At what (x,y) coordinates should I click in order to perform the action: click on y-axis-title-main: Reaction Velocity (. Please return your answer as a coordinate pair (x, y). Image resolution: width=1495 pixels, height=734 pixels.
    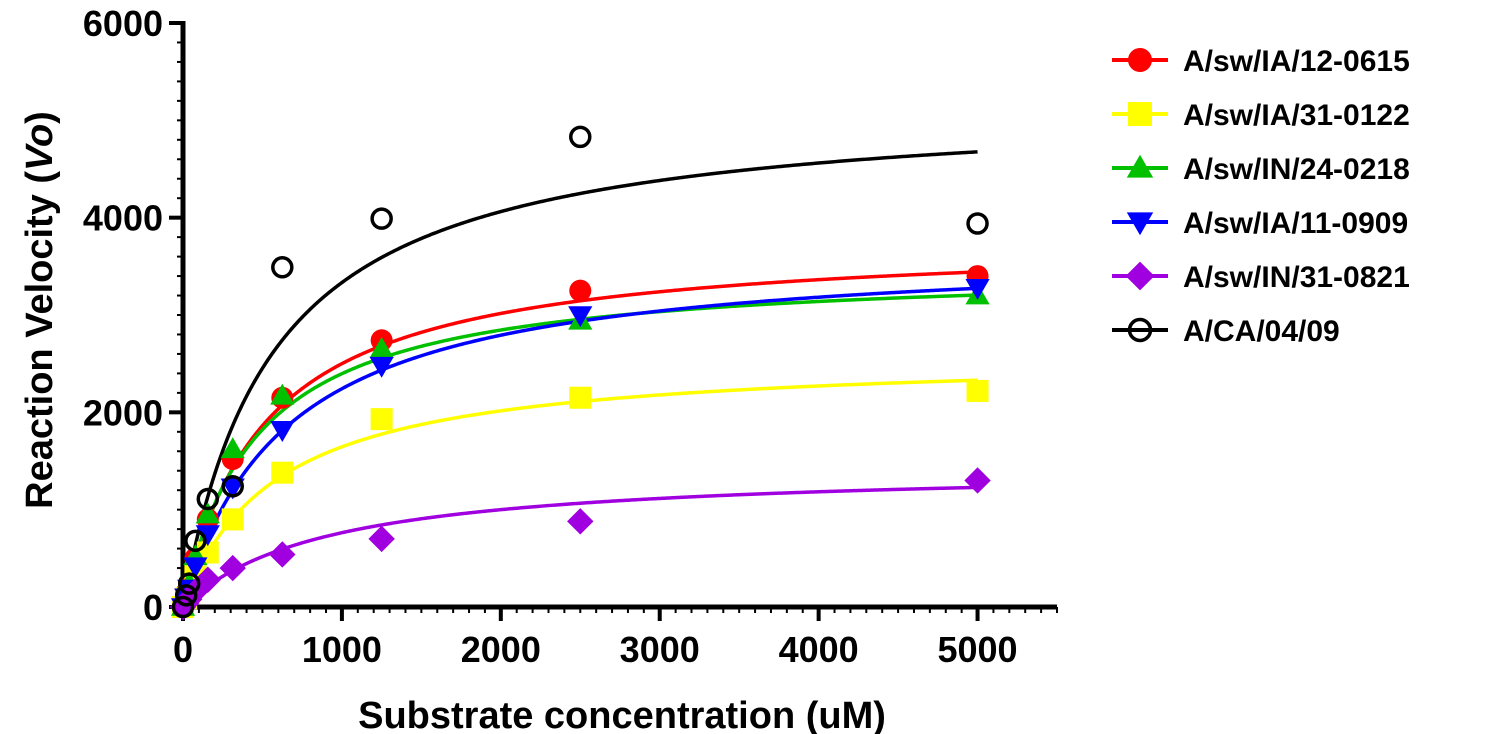
    Looking at the image, I should click on (40, 340).